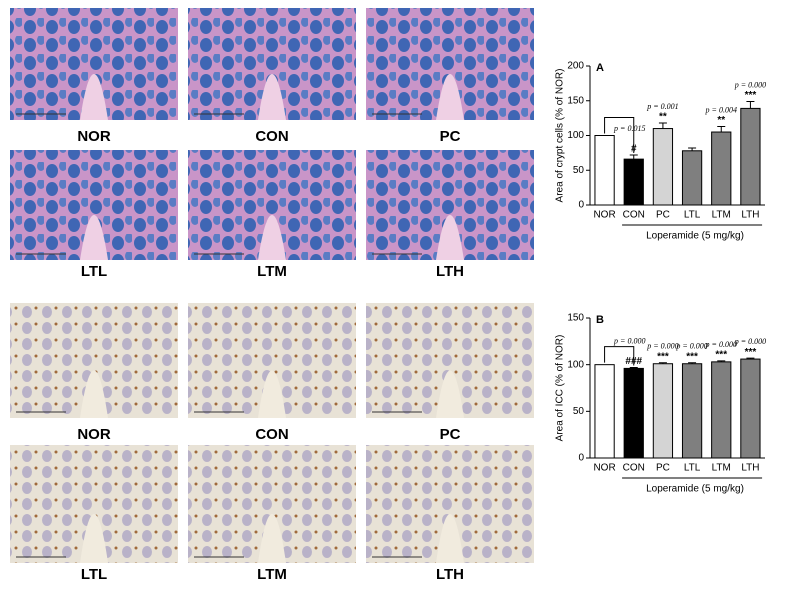 The width and height of the screenshot is (788, 589). I want to click on panel-letter: B, so click(600, 320).